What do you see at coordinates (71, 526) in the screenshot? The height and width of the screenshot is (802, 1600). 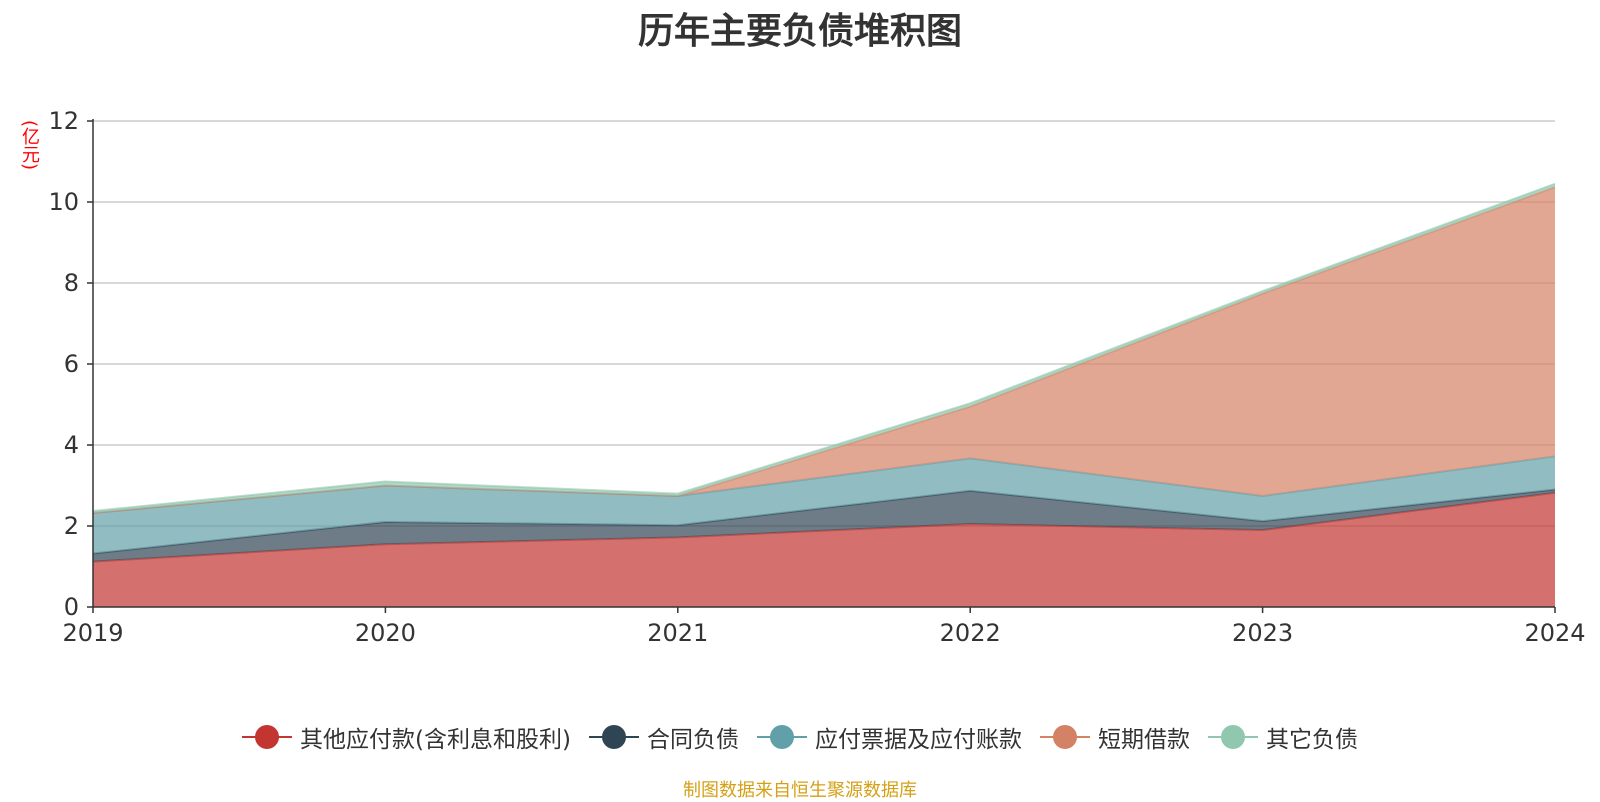 I see `y-tick-label: 2` at bounding box center [71, 526].